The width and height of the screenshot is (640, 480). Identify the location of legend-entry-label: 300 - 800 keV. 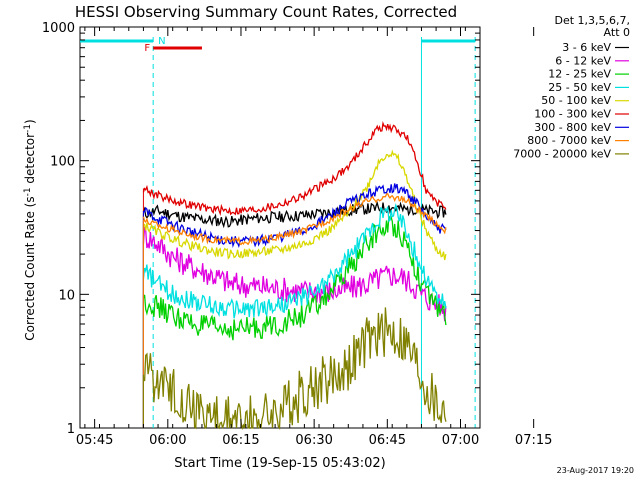
(572, 127).